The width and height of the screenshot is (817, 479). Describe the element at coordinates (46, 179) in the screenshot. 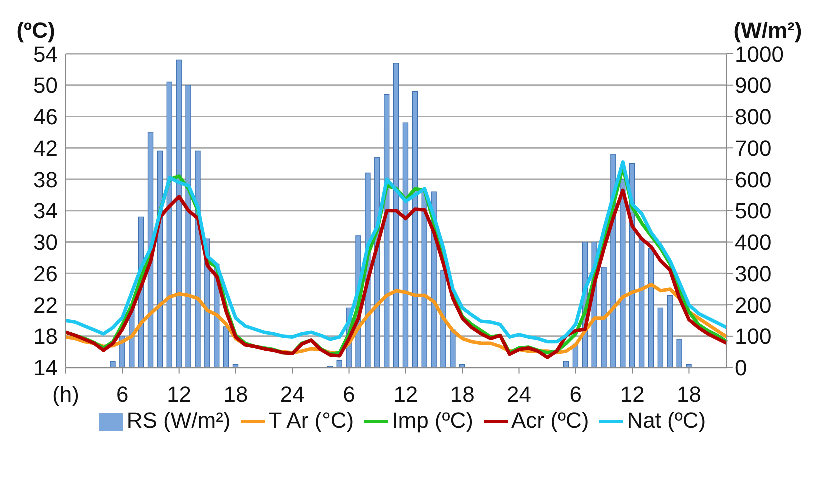

I see `y-tick-label: 38` at that location.